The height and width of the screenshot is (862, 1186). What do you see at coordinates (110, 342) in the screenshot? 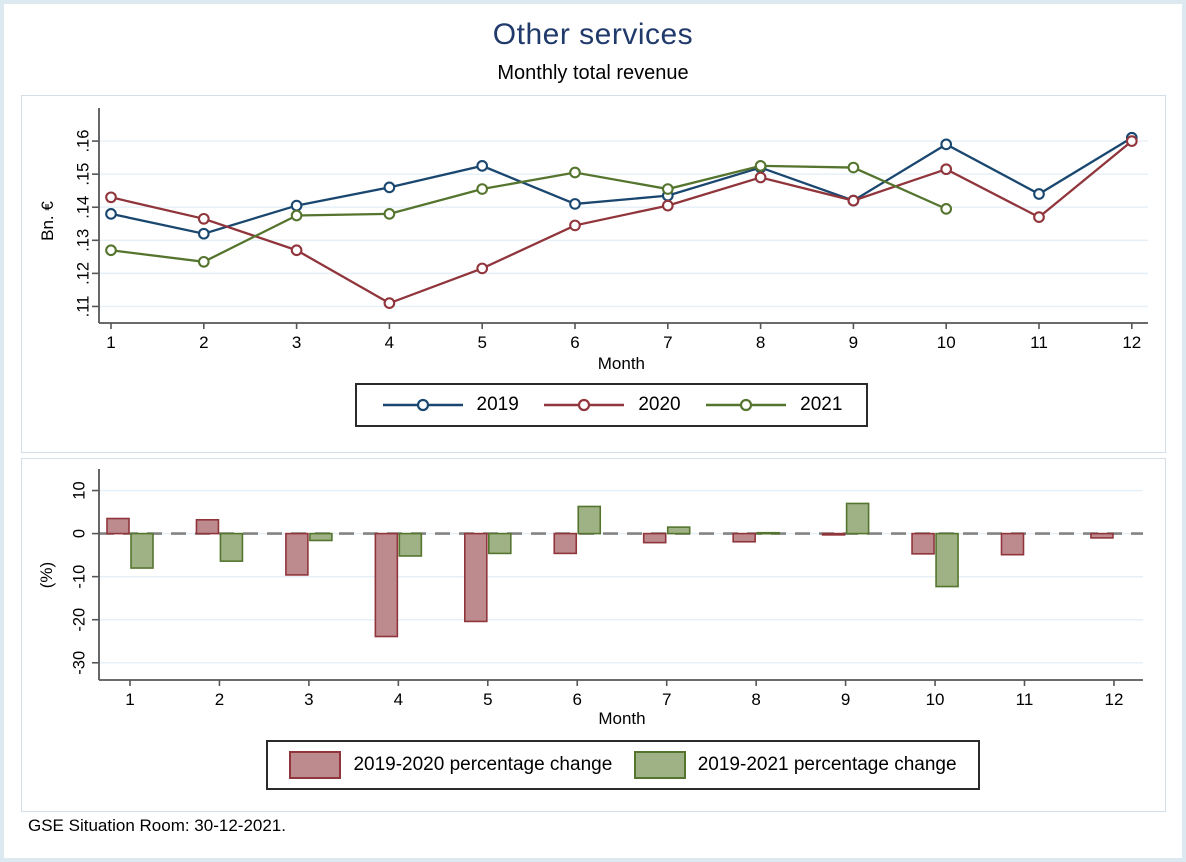
I see `x-tick-label: 1` at bounding box center [110, 342].